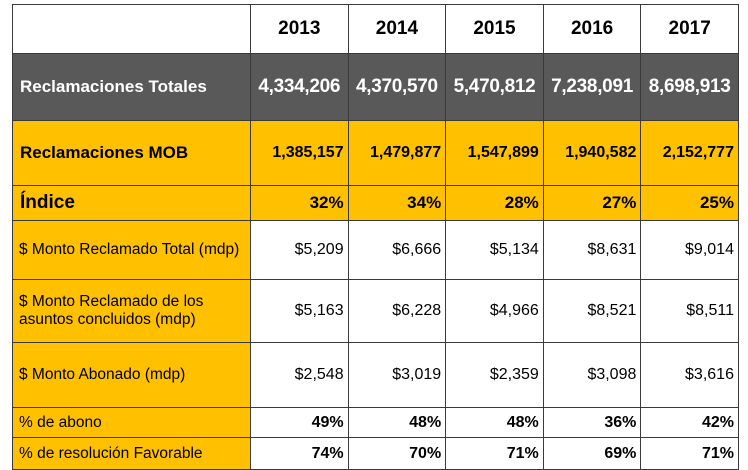  What do you see at coordinates (131, 250) in the screenshot?
I see `row-label: $ Monto Reclamado Total (mdp)` at bounding box center [131, 250].